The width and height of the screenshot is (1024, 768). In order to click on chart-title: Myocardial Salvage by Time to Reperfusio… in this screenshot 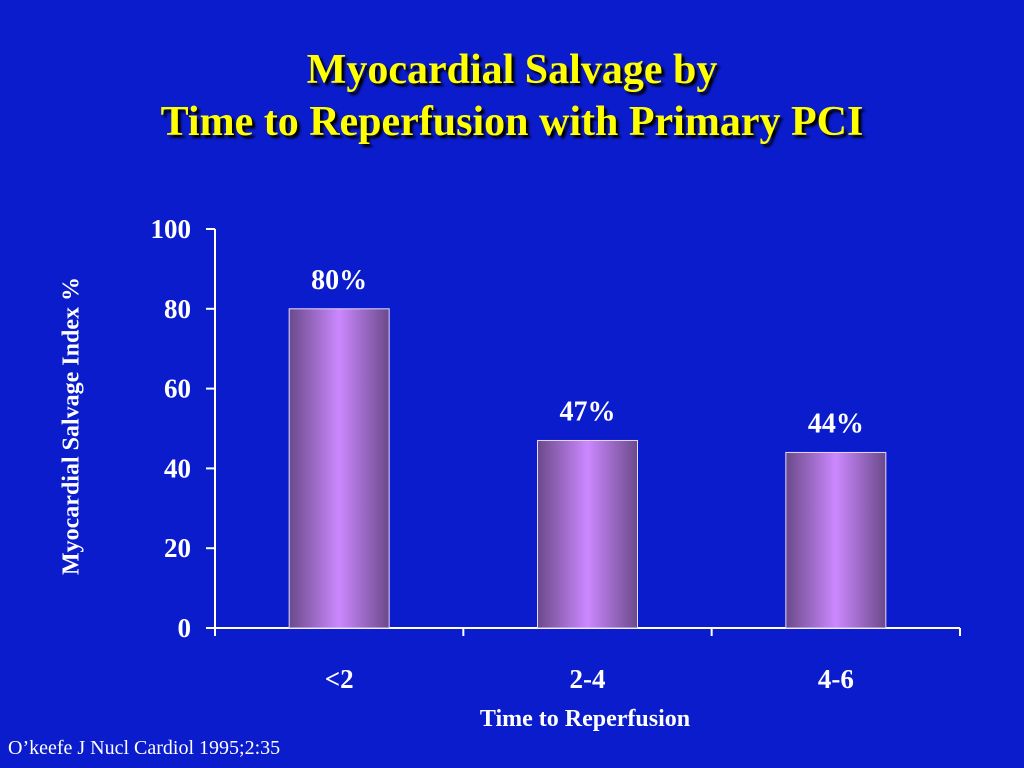, I will do `click(512, 96)`.